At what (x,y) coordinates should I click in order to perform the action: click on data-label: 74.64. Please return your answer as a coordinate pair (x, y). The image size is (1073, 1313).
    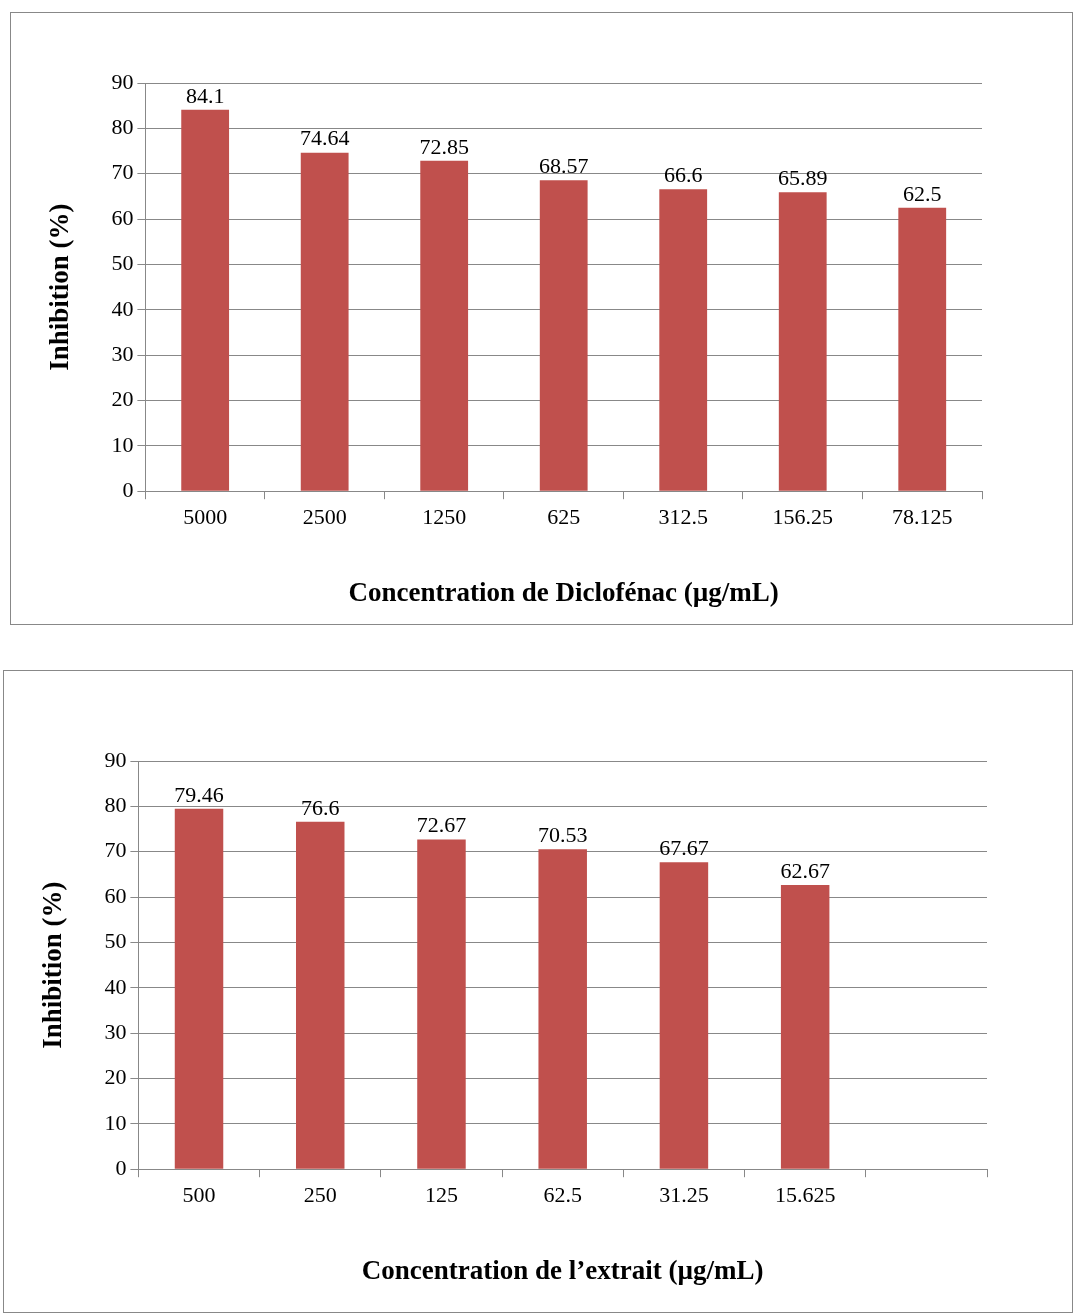
    Looking at the image, I should click on (324, 138).